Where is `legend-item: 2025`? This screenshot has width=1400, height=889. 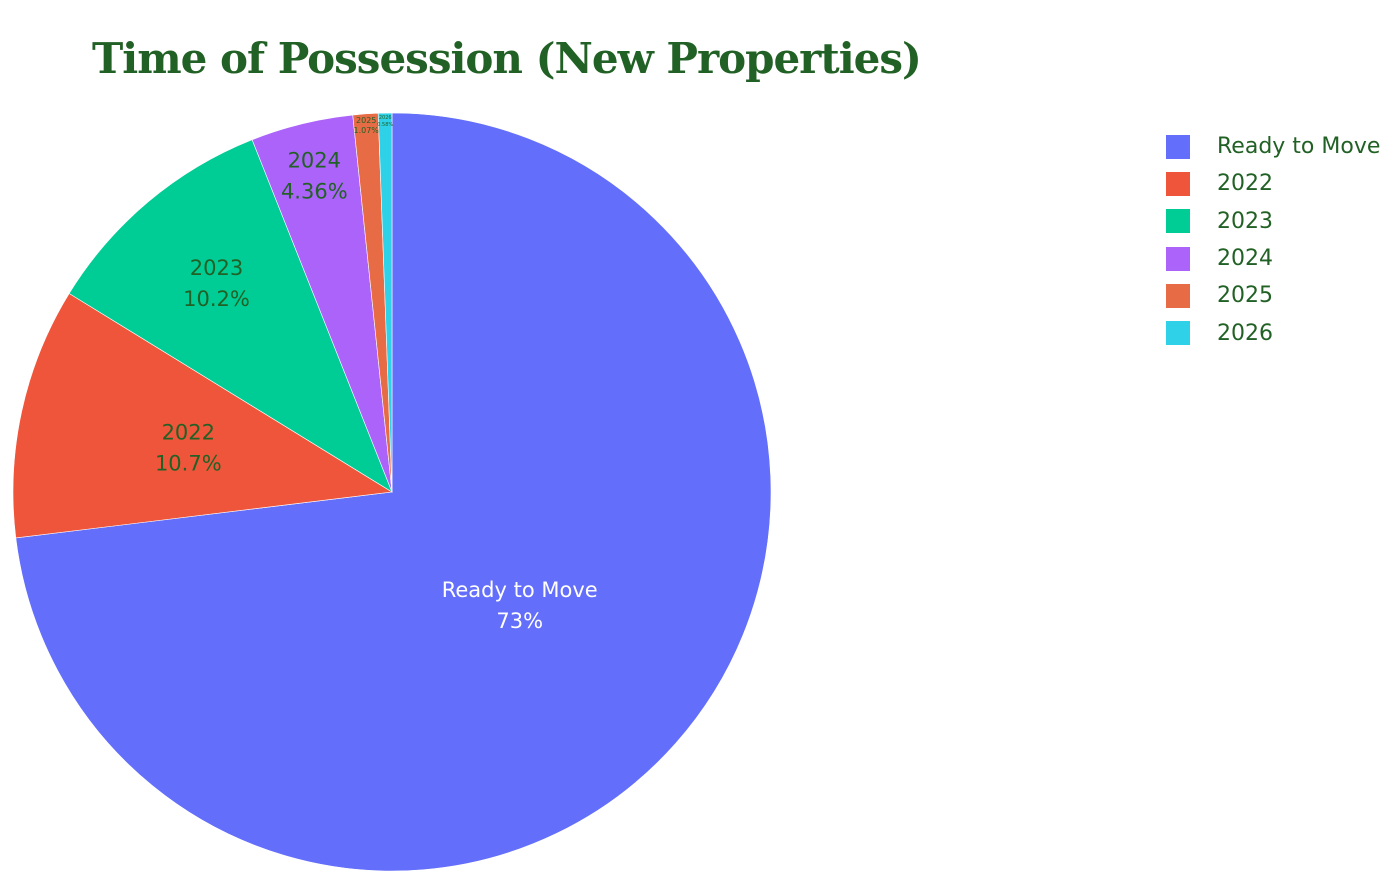 legend-item: 2025 is located at coordinates (1273, 295).